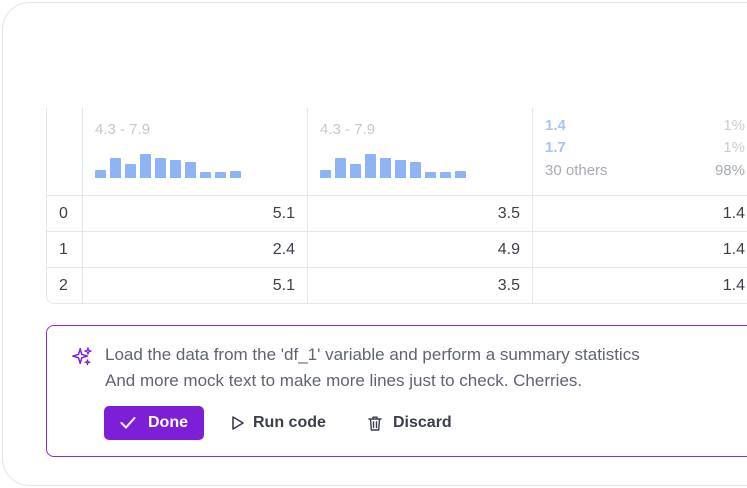  I want to click on table-cell: 2.4, so click(283, 249).